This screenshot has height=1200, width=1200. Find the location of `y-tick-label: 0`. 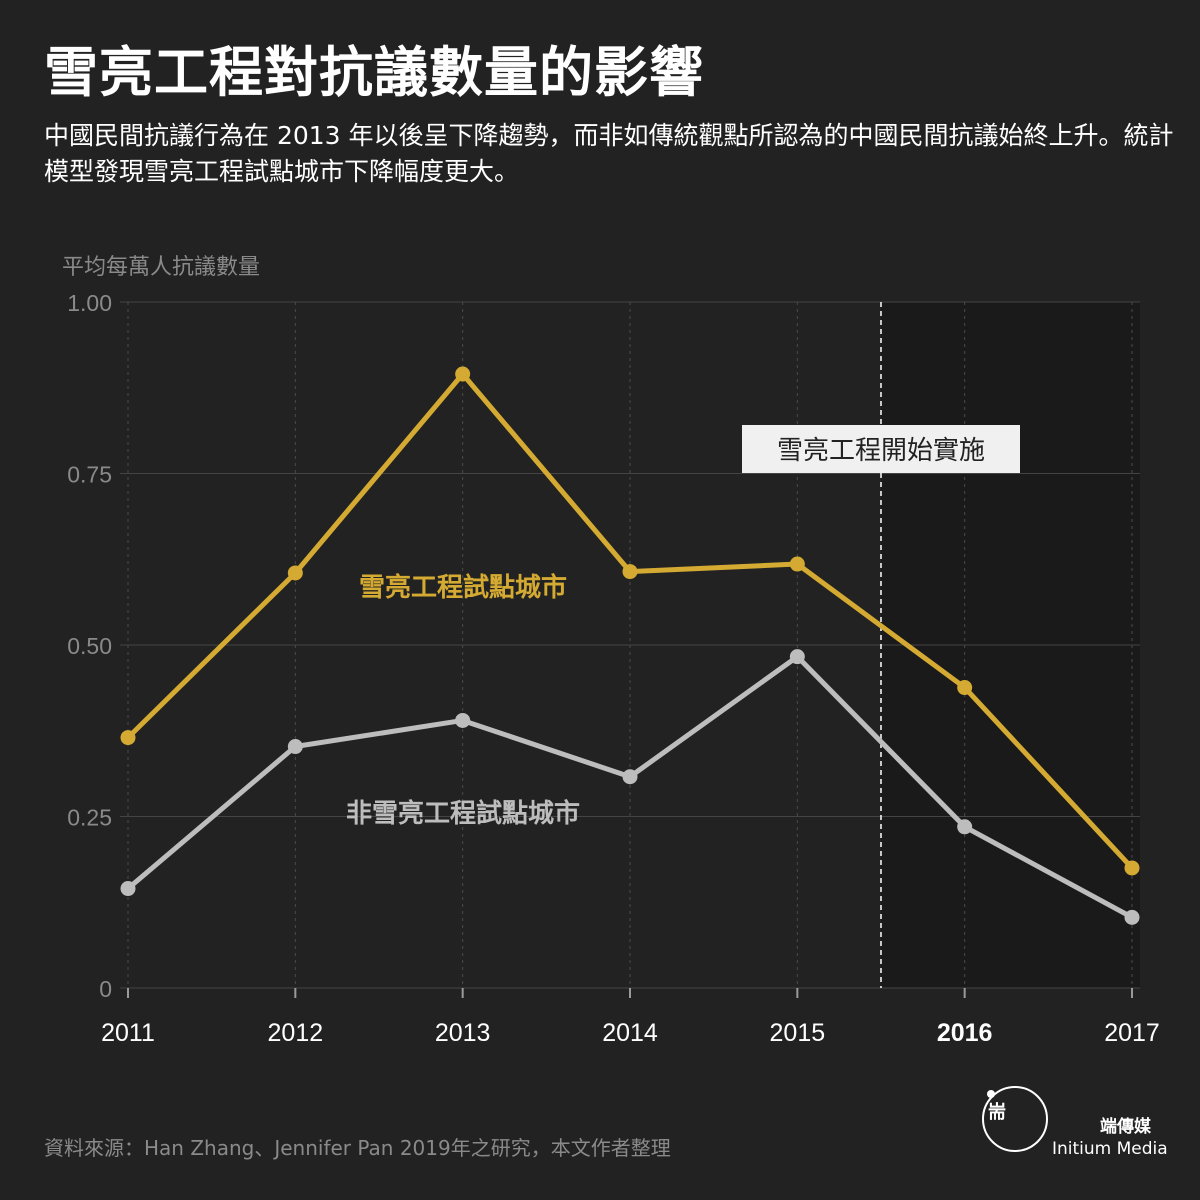

y-tick-label: 0 is located at coordinates (105, 989).